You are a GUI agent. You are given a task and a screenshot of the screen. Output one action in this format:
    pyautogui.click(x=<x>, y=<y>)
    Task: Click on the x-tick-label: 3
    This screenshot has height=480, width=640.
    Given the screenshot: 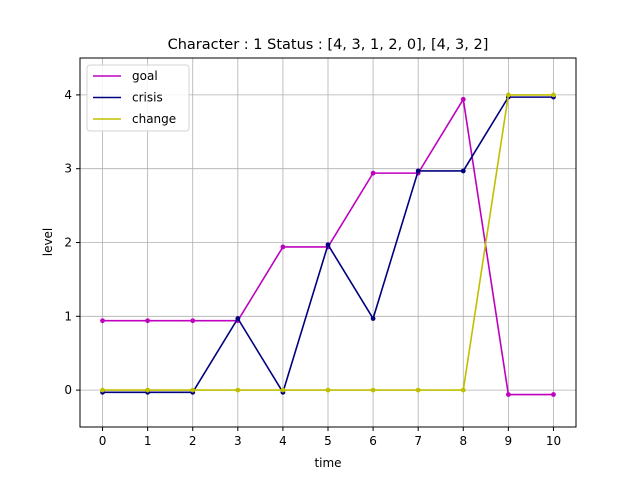 What is the action you would take?
    pyautogui.click(x=238, y=441)
    